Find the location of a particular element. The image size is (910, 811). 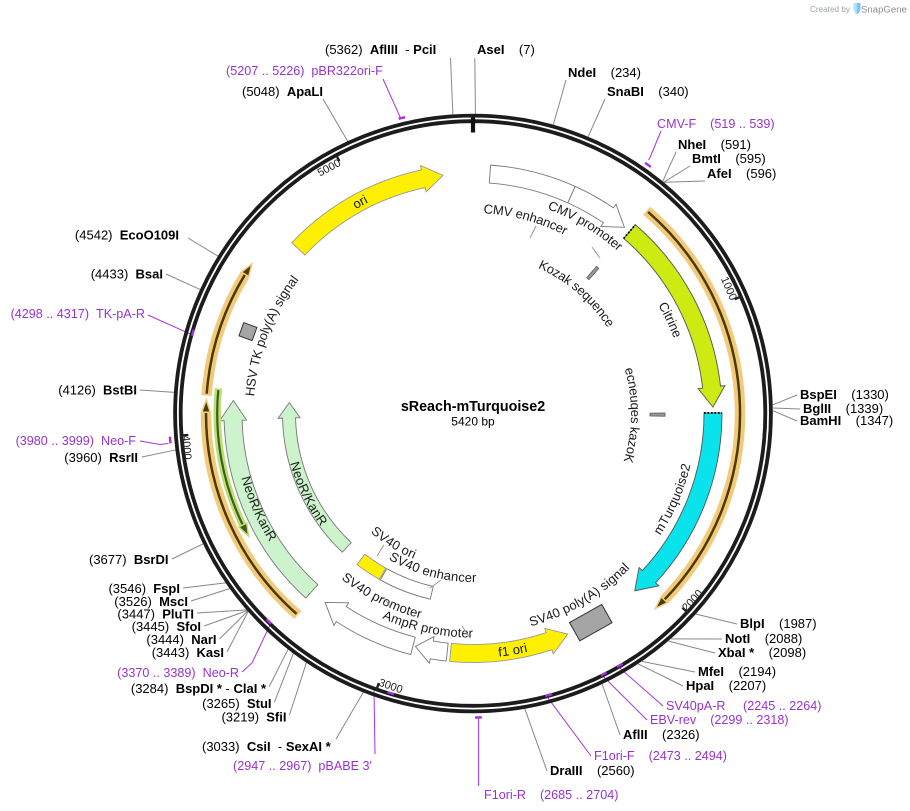

svg-text: (3219) SfiI is located at coordinates (253, 717).